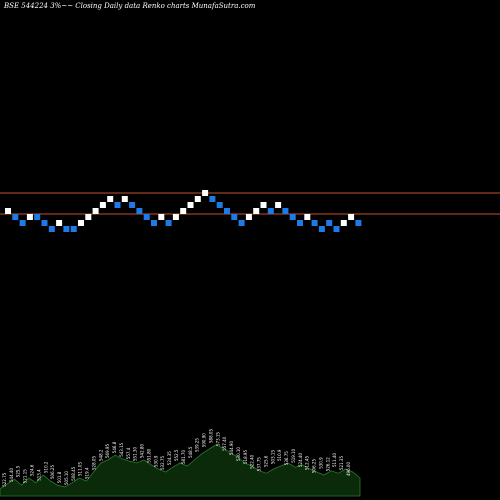 The image size is (500, 500). I want to click on volume-label: 537.75, so click(259, 464).